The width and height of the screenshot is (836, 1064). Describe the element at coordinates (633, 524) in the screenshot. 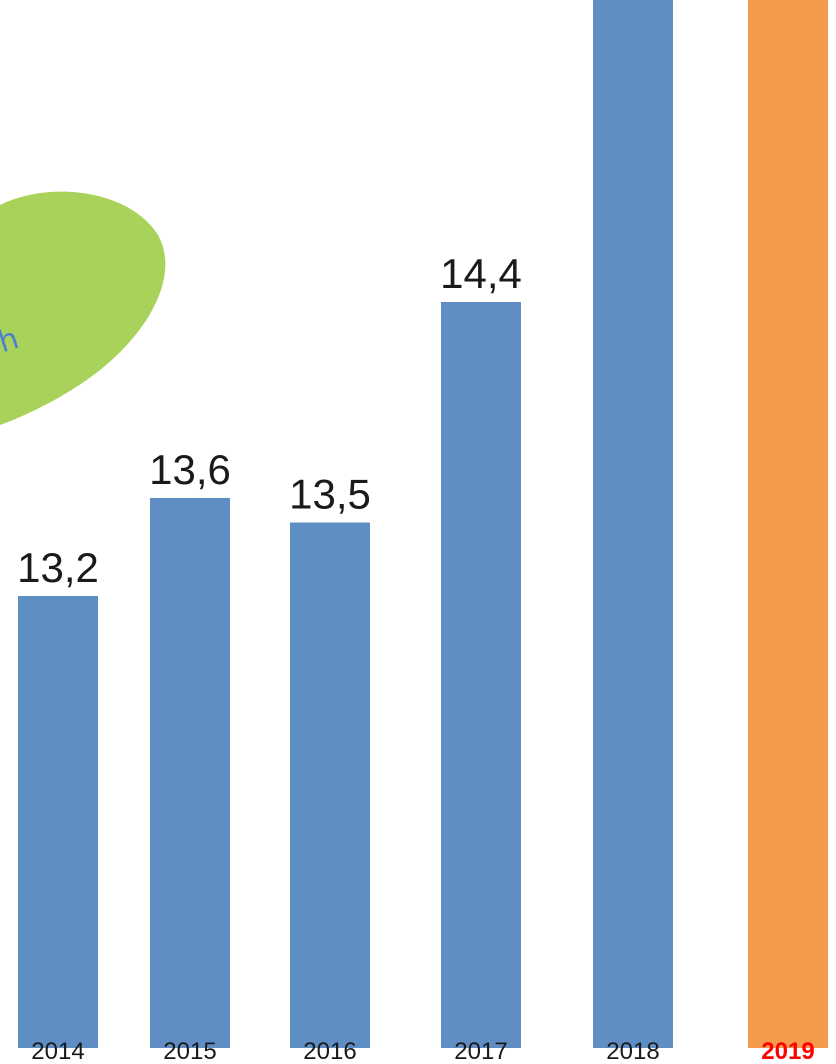

I see `bar-2018` at that location.